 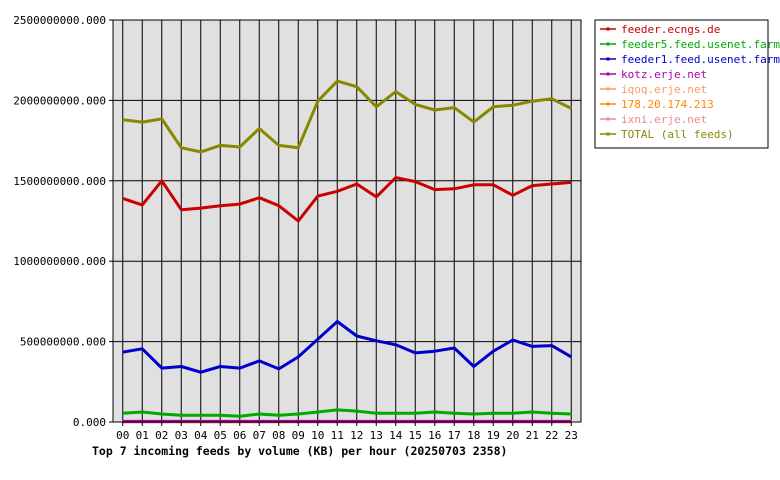 I want to click on legend-label: 178.20.174.213, so click(x=667, y=104).